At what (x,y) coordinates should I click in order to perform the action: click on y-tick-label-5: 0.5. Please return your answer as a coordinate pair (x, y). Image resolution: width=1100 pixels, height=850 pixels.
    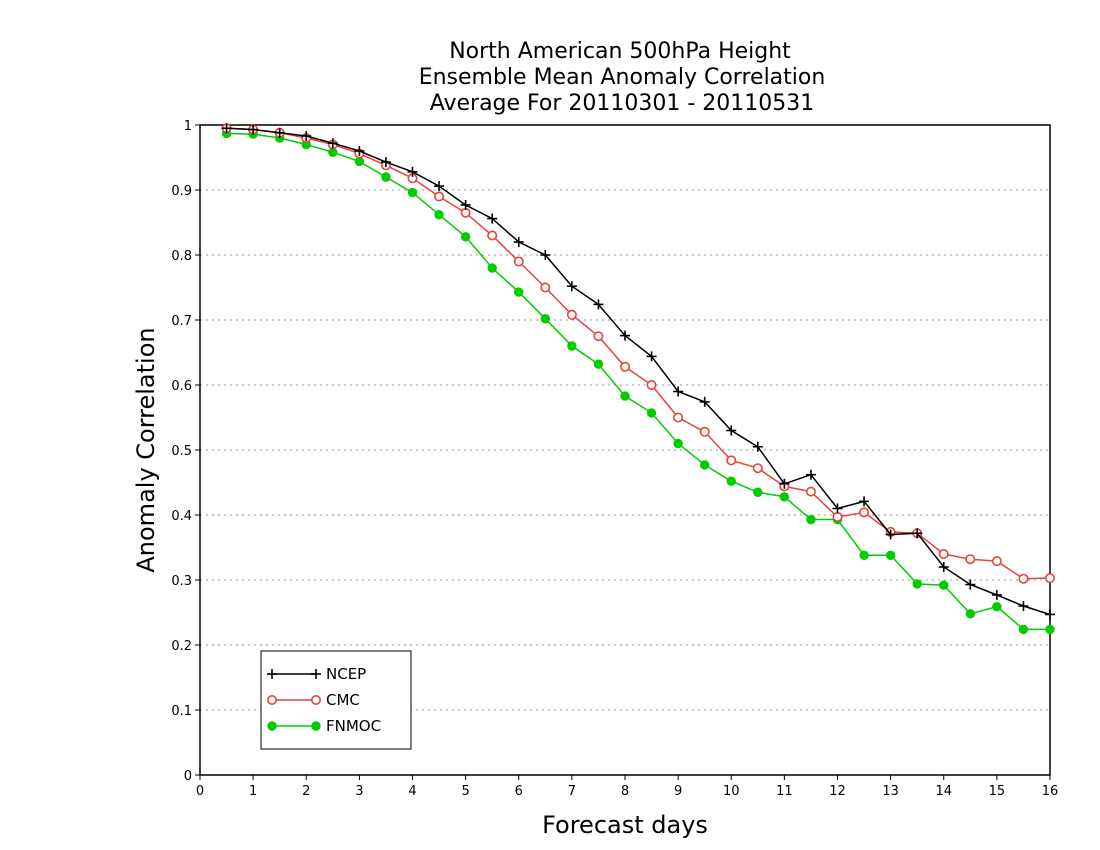
    Looking at the image, I should click on (181, 451).